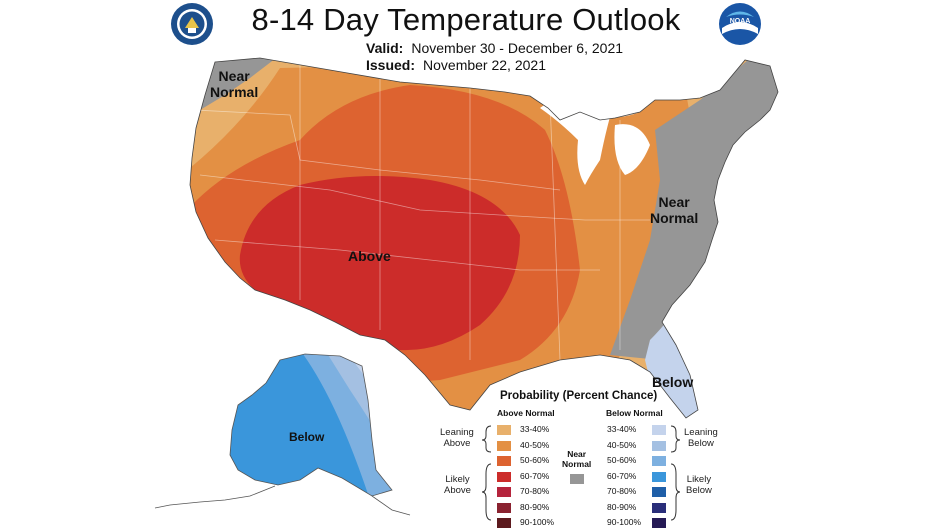  What do you see at coordinates (535, 475) in the screenshot?
I see `legend-above-label: 60-70%` at bounding box center [535, 475].